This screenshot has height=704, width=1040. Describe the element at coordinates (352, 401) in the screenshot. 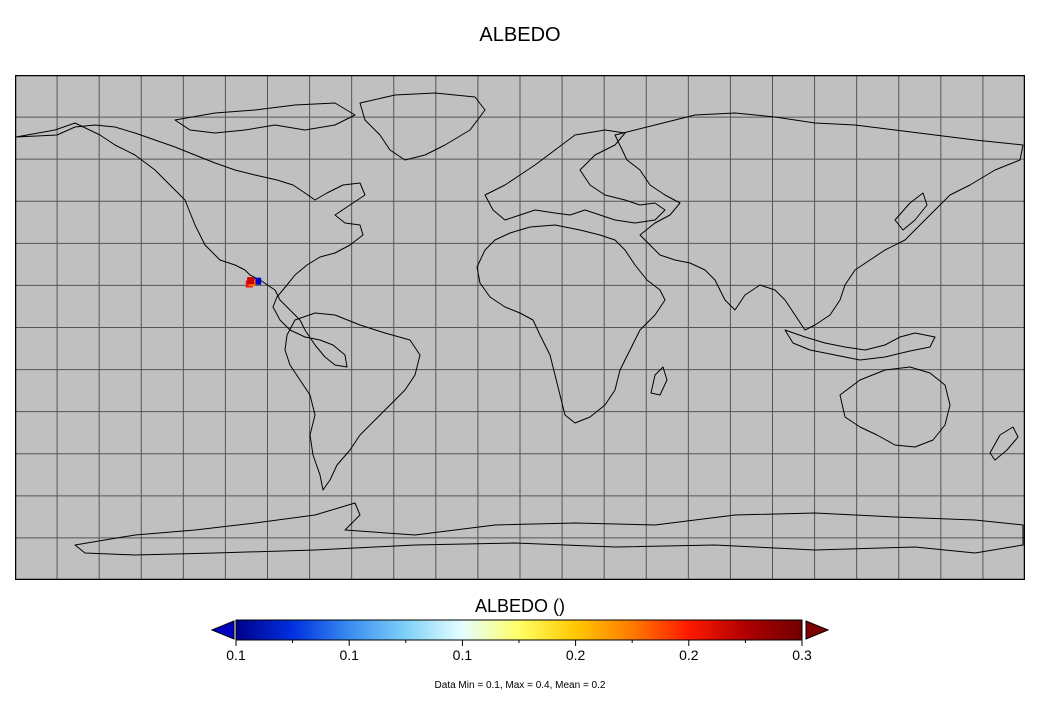

I see `coastline-south-america` at that location.